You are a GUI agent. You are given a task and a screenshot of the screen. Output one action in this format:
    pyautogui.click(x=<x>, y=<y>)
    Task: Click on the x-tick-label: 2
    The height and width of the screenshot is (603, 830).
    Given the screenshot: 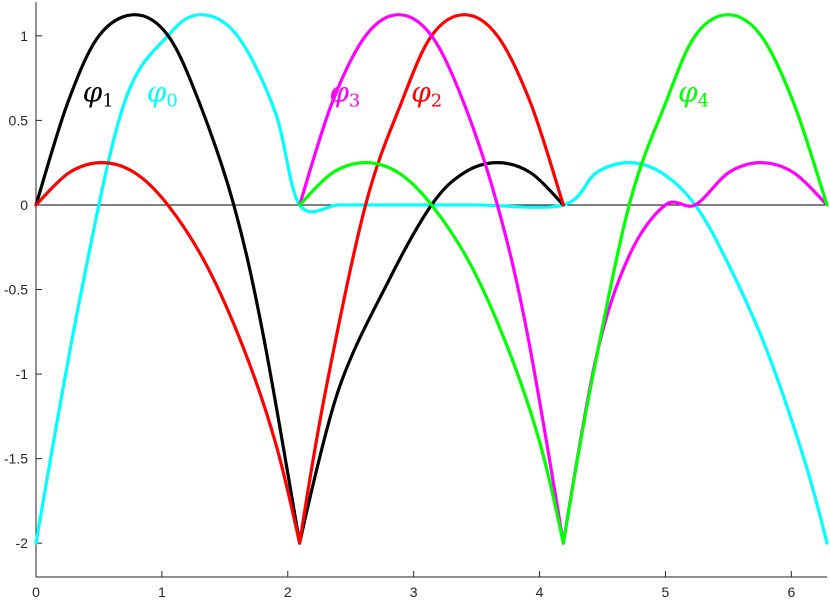 What is the action you would take?
    pyautogui.click(x=288, y=592)
    